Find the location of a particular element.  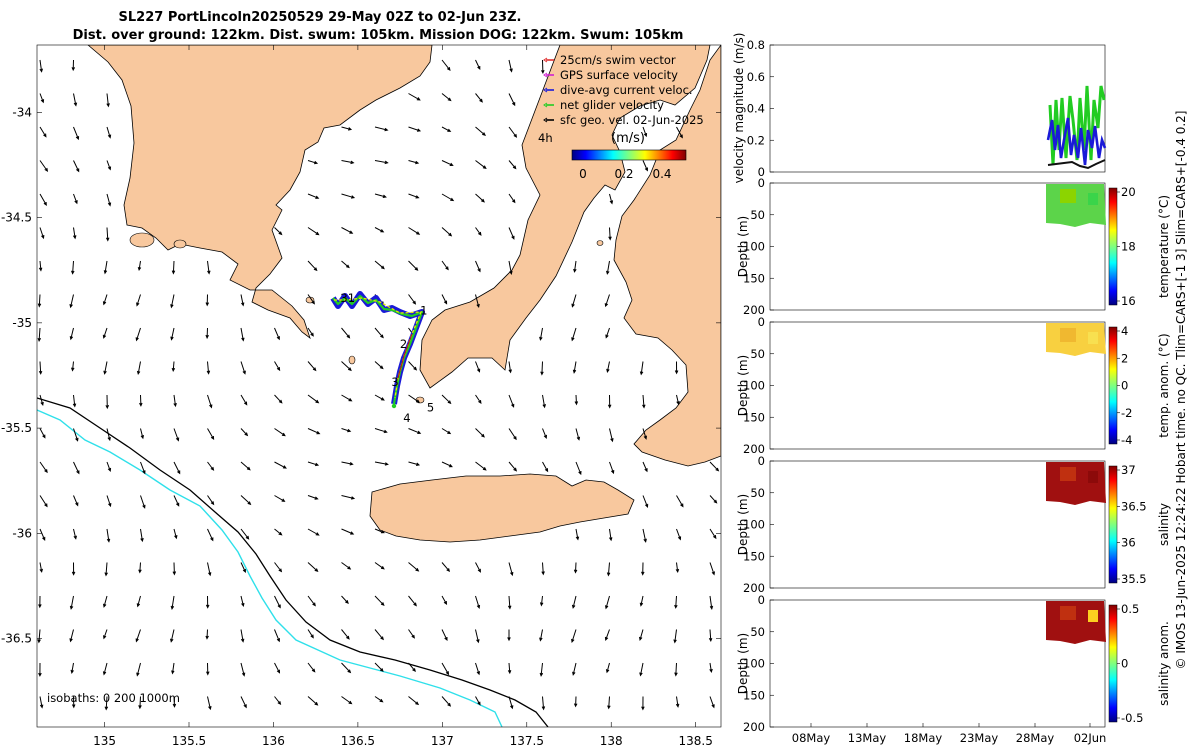

legend-arrowhead is located at coordinates (545, 120).